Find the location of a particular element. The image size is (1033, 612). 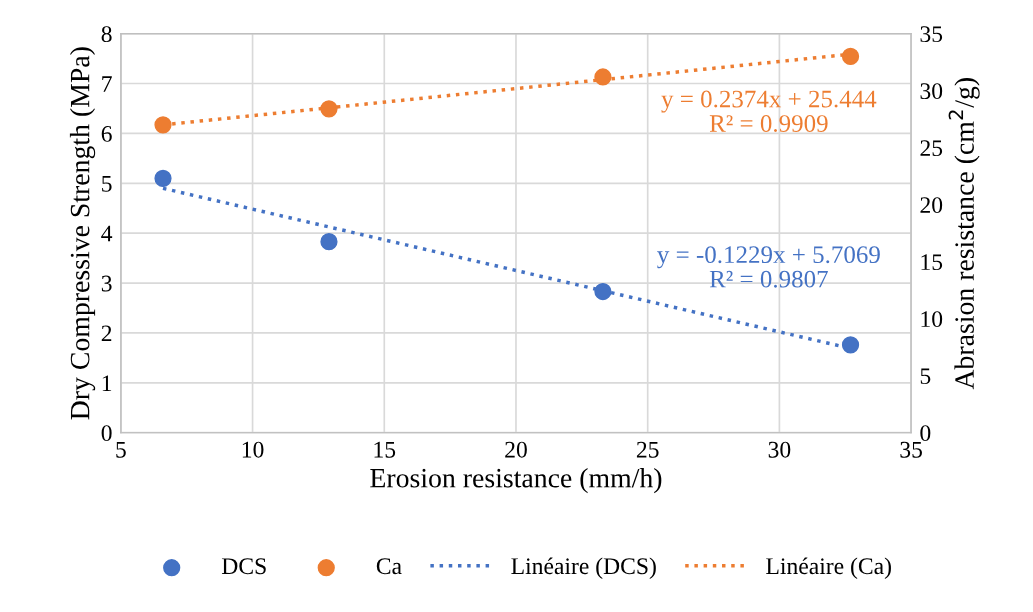

y2-tick-label: 15 is located at coordinates (932, 262).